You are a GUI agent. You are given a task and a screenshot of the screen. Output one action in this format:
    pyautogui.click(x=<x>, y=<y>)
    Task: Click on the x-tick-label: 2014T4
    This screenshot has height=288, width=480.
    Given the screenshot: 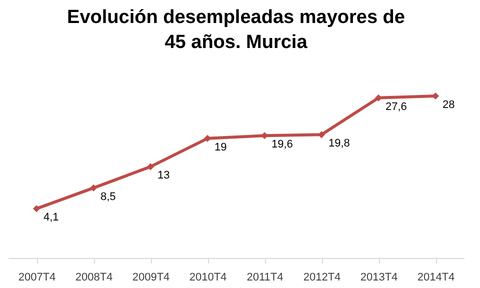 What is the action you would take?
    pyautogui.click(x=436, y=278)
    